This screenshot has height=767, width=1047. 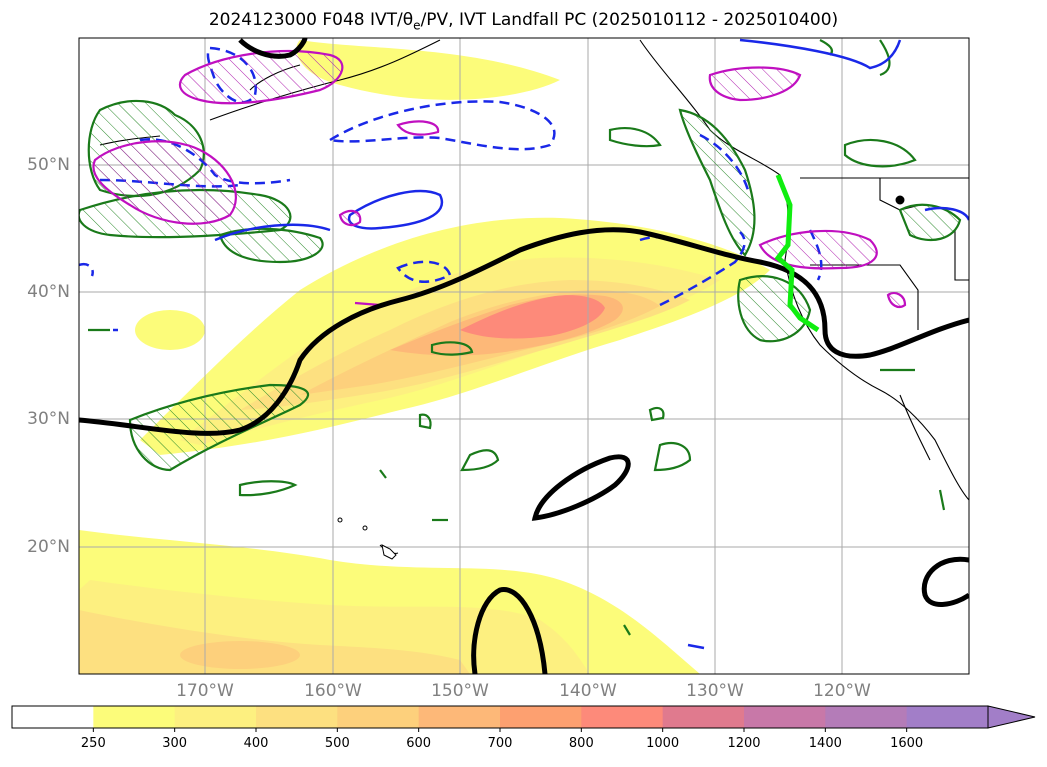 I want to click on colorbar-extend-arrow, so click(x=1011, y=717).